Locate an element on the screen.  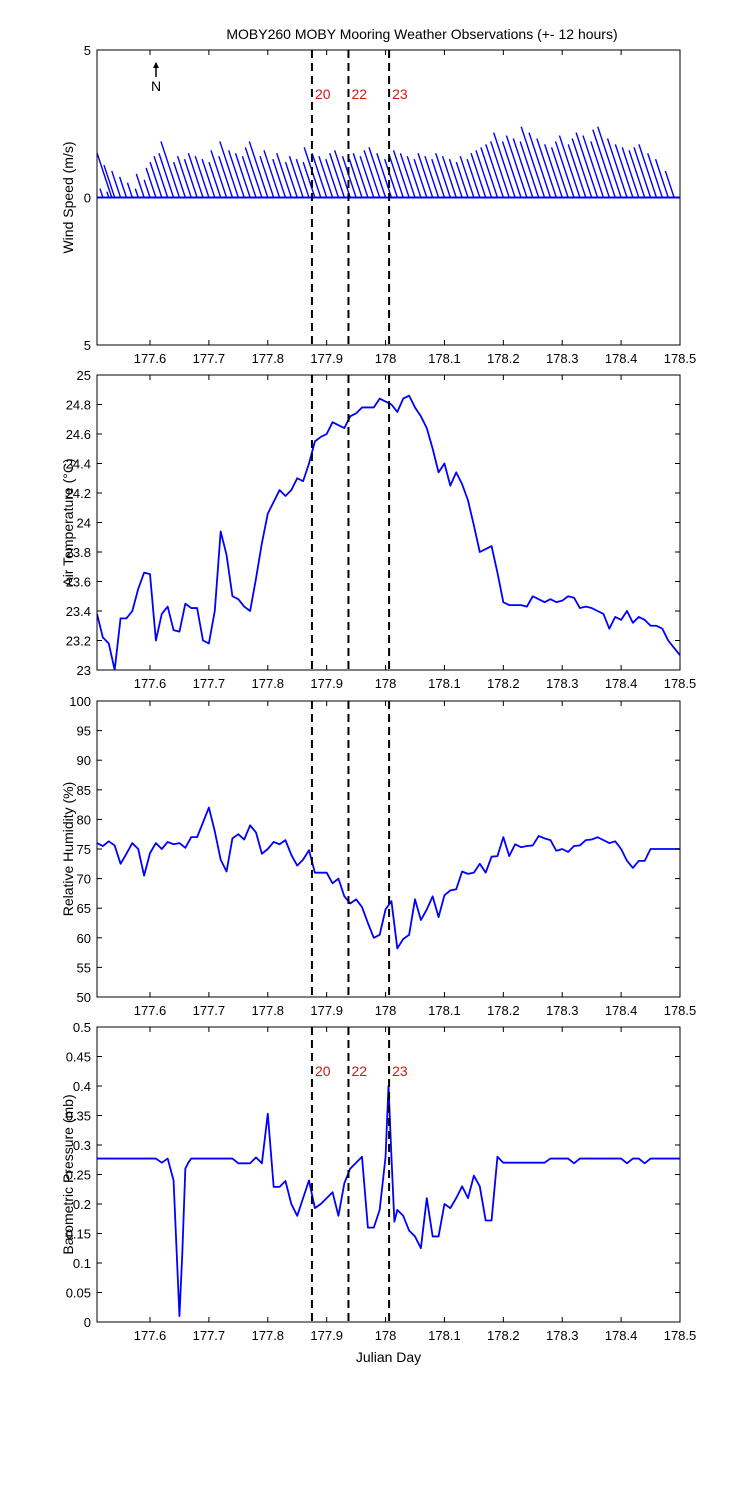
x-axis-label: Julian Day is located at coordinates (388, 1357).